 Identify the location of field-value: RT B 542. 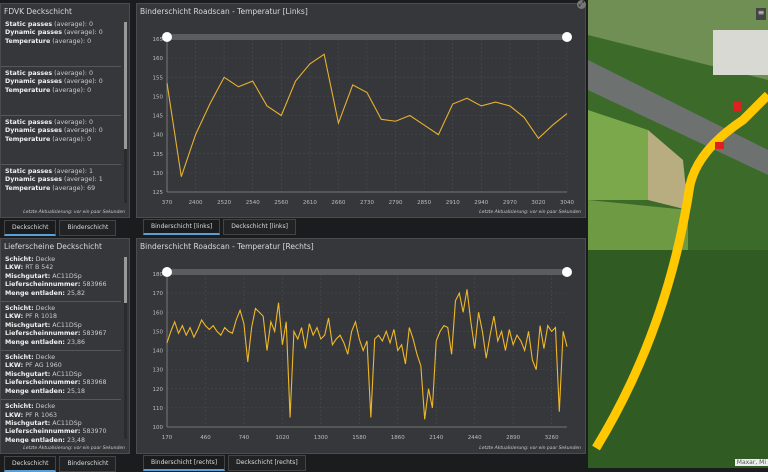
(39, 267).